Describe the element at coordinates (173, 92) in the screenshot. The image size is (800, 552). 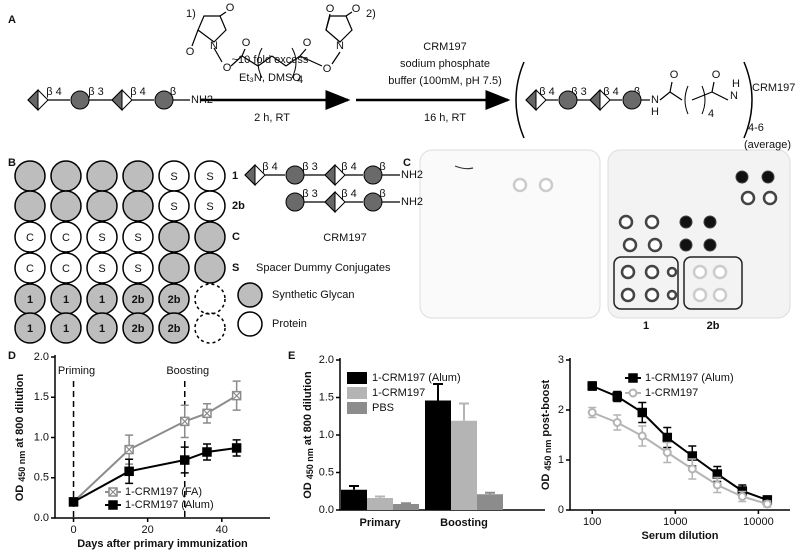
I see `linkage-label: β` at that location.